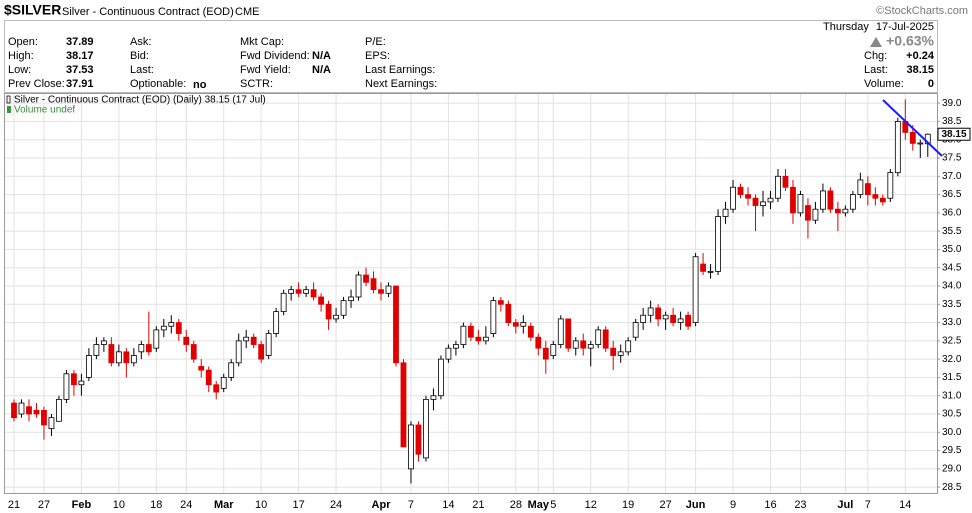  I want to click on x-tick-label: 10, so click(119, 505).